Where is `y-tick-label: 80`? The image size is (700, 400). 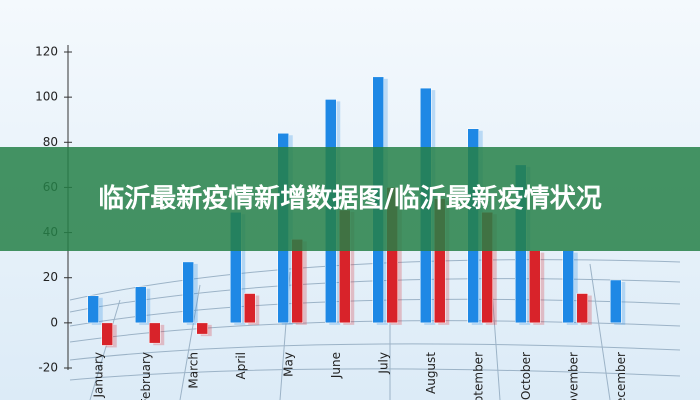
y-tick-label: 80 is located at coordinates (50, 142).